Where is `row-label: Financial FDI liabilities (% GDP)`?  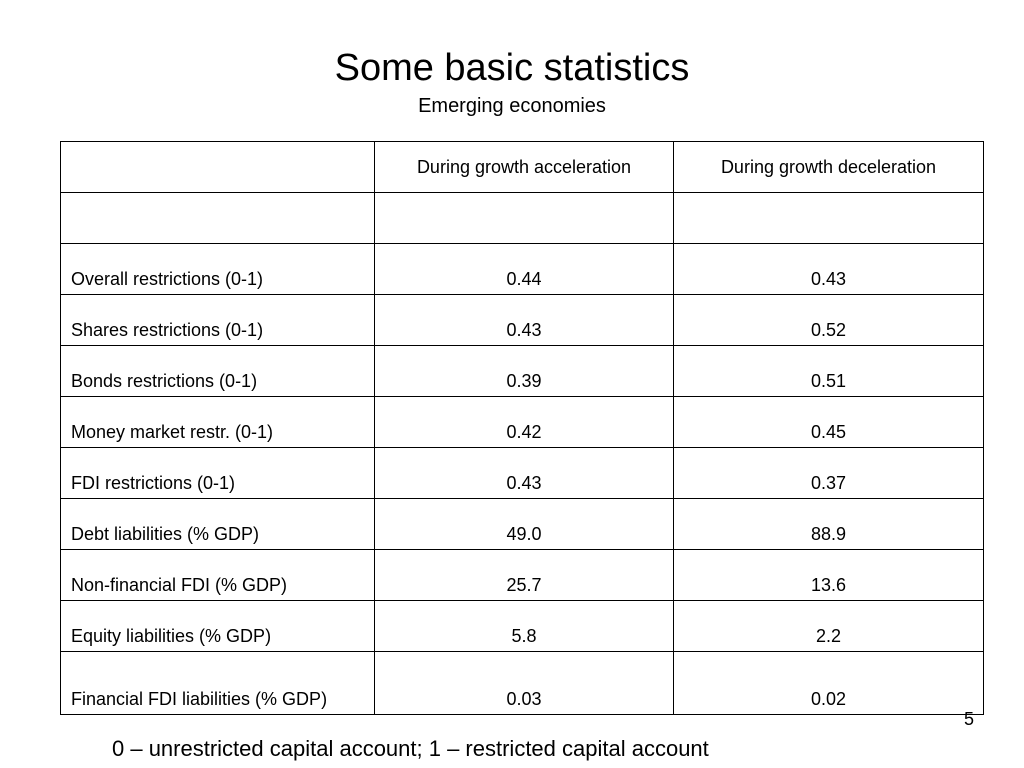
row-label: Financial FDI liabilities (% GDP) is located at coordinates (217, 683).